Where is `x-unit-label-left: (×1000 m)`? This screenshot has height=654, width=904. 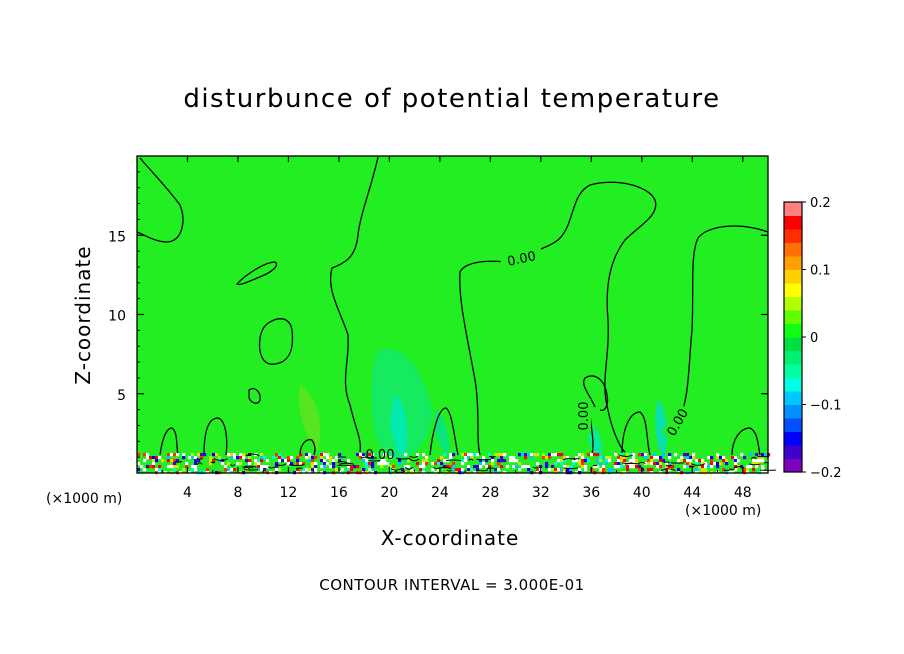
x-unit-label-left: (×1000 m) is located at coordinates (84, 499).